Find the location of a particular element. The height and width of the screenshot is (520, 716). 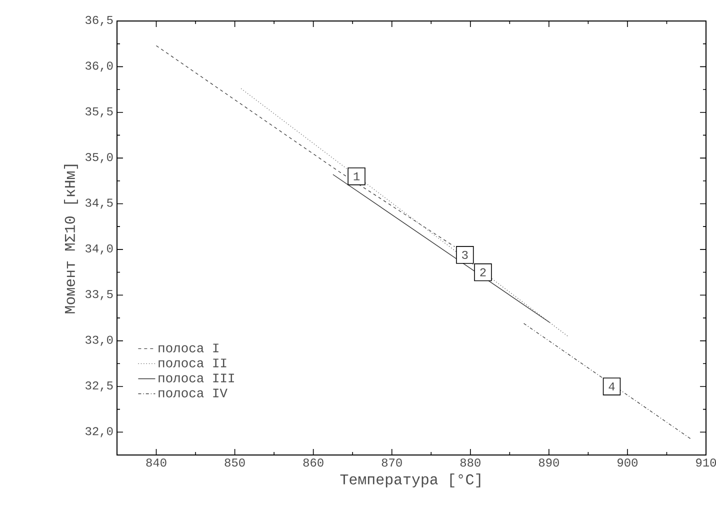

x-tick-label: 890 is located at coordinates (548, 462).